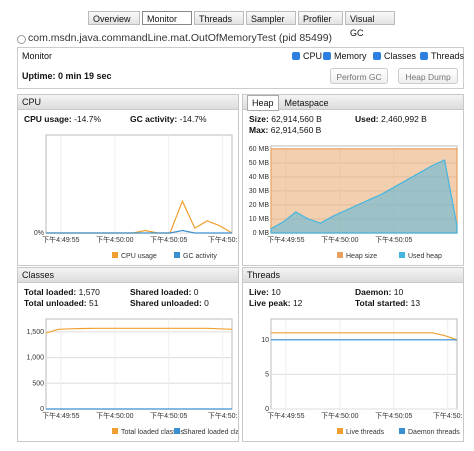 This screenshot has width=474, height=451. I want to click on legend-label: Shared loaded classes, so click(210, 432).